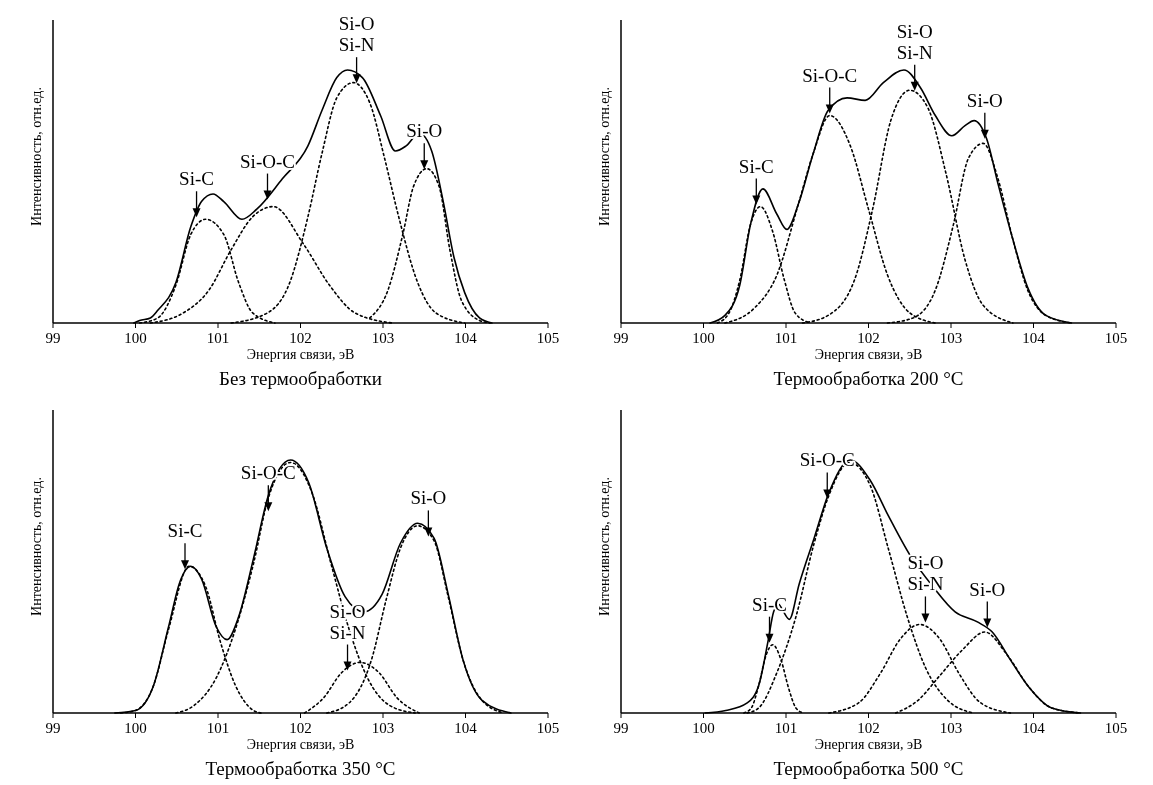 The width and height of the screenshot is (1153, 785). What do you see at coordinates (300, 768) in the screenshot?
I see `text: Термообработка 350 °C` at bounding box center [300, 768].